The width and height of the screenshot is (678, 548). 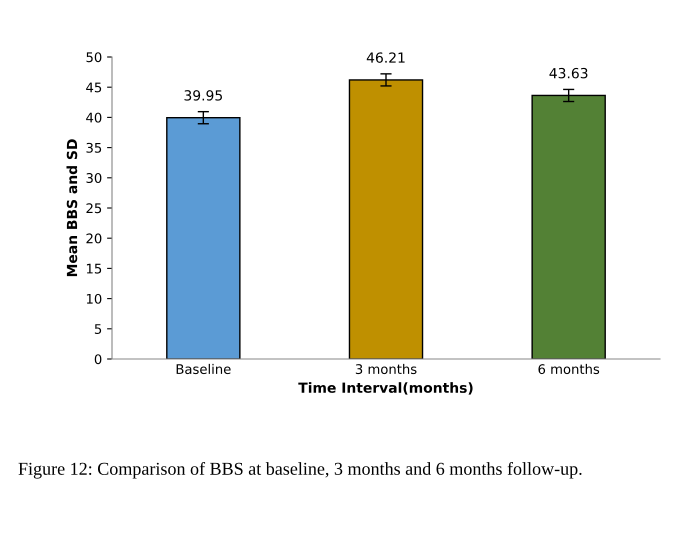 What do you see at coordinates (98, 359) in the screenshot?
I see `y-tick-label: 0` at bounding box center [98, 359].